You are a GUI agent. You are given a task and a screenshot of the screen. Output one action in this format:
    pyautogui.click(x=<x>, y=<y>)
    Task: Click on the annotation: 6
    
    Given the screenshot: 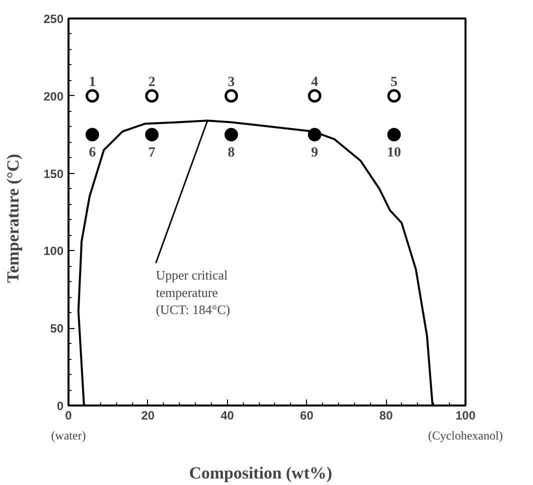 What is the action you would take?
    pyautogui.click(x=92, y=153)
    